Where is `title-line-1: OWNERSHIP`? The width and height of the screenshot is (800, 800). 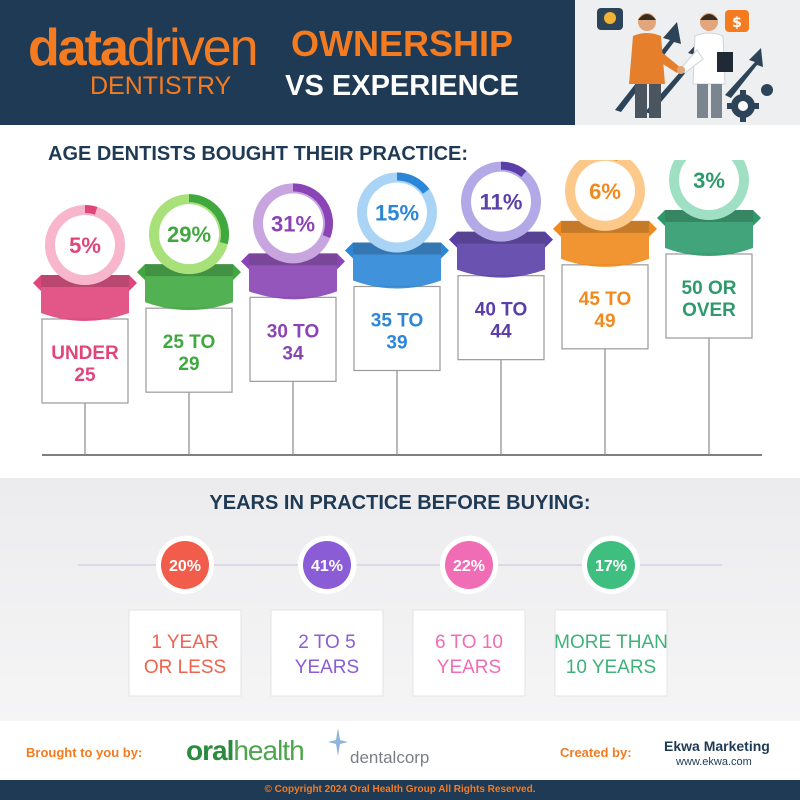 title-line-1: OWNERSHIP is located at coordinates (401, 43).